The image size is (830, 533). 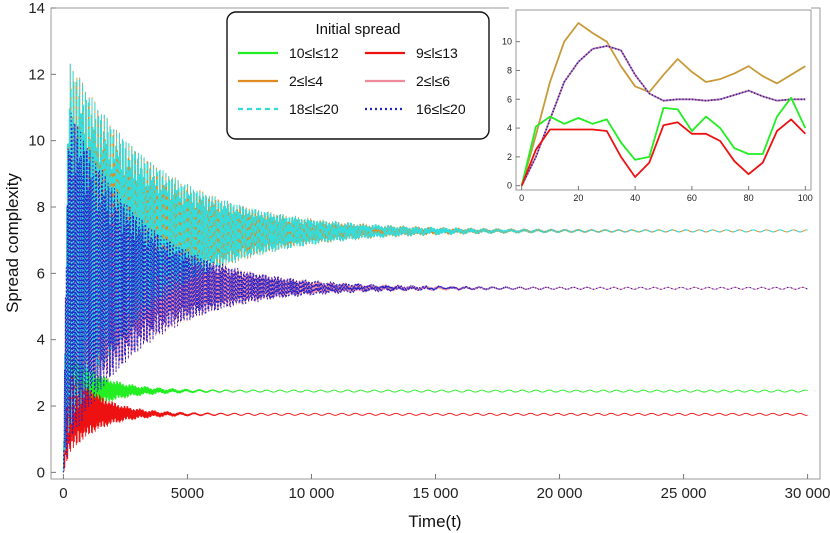 What do you see at coordinates (41, 273) in the screenshot?
I see `y-tick-label: 6` at bounding box center [41, 273].